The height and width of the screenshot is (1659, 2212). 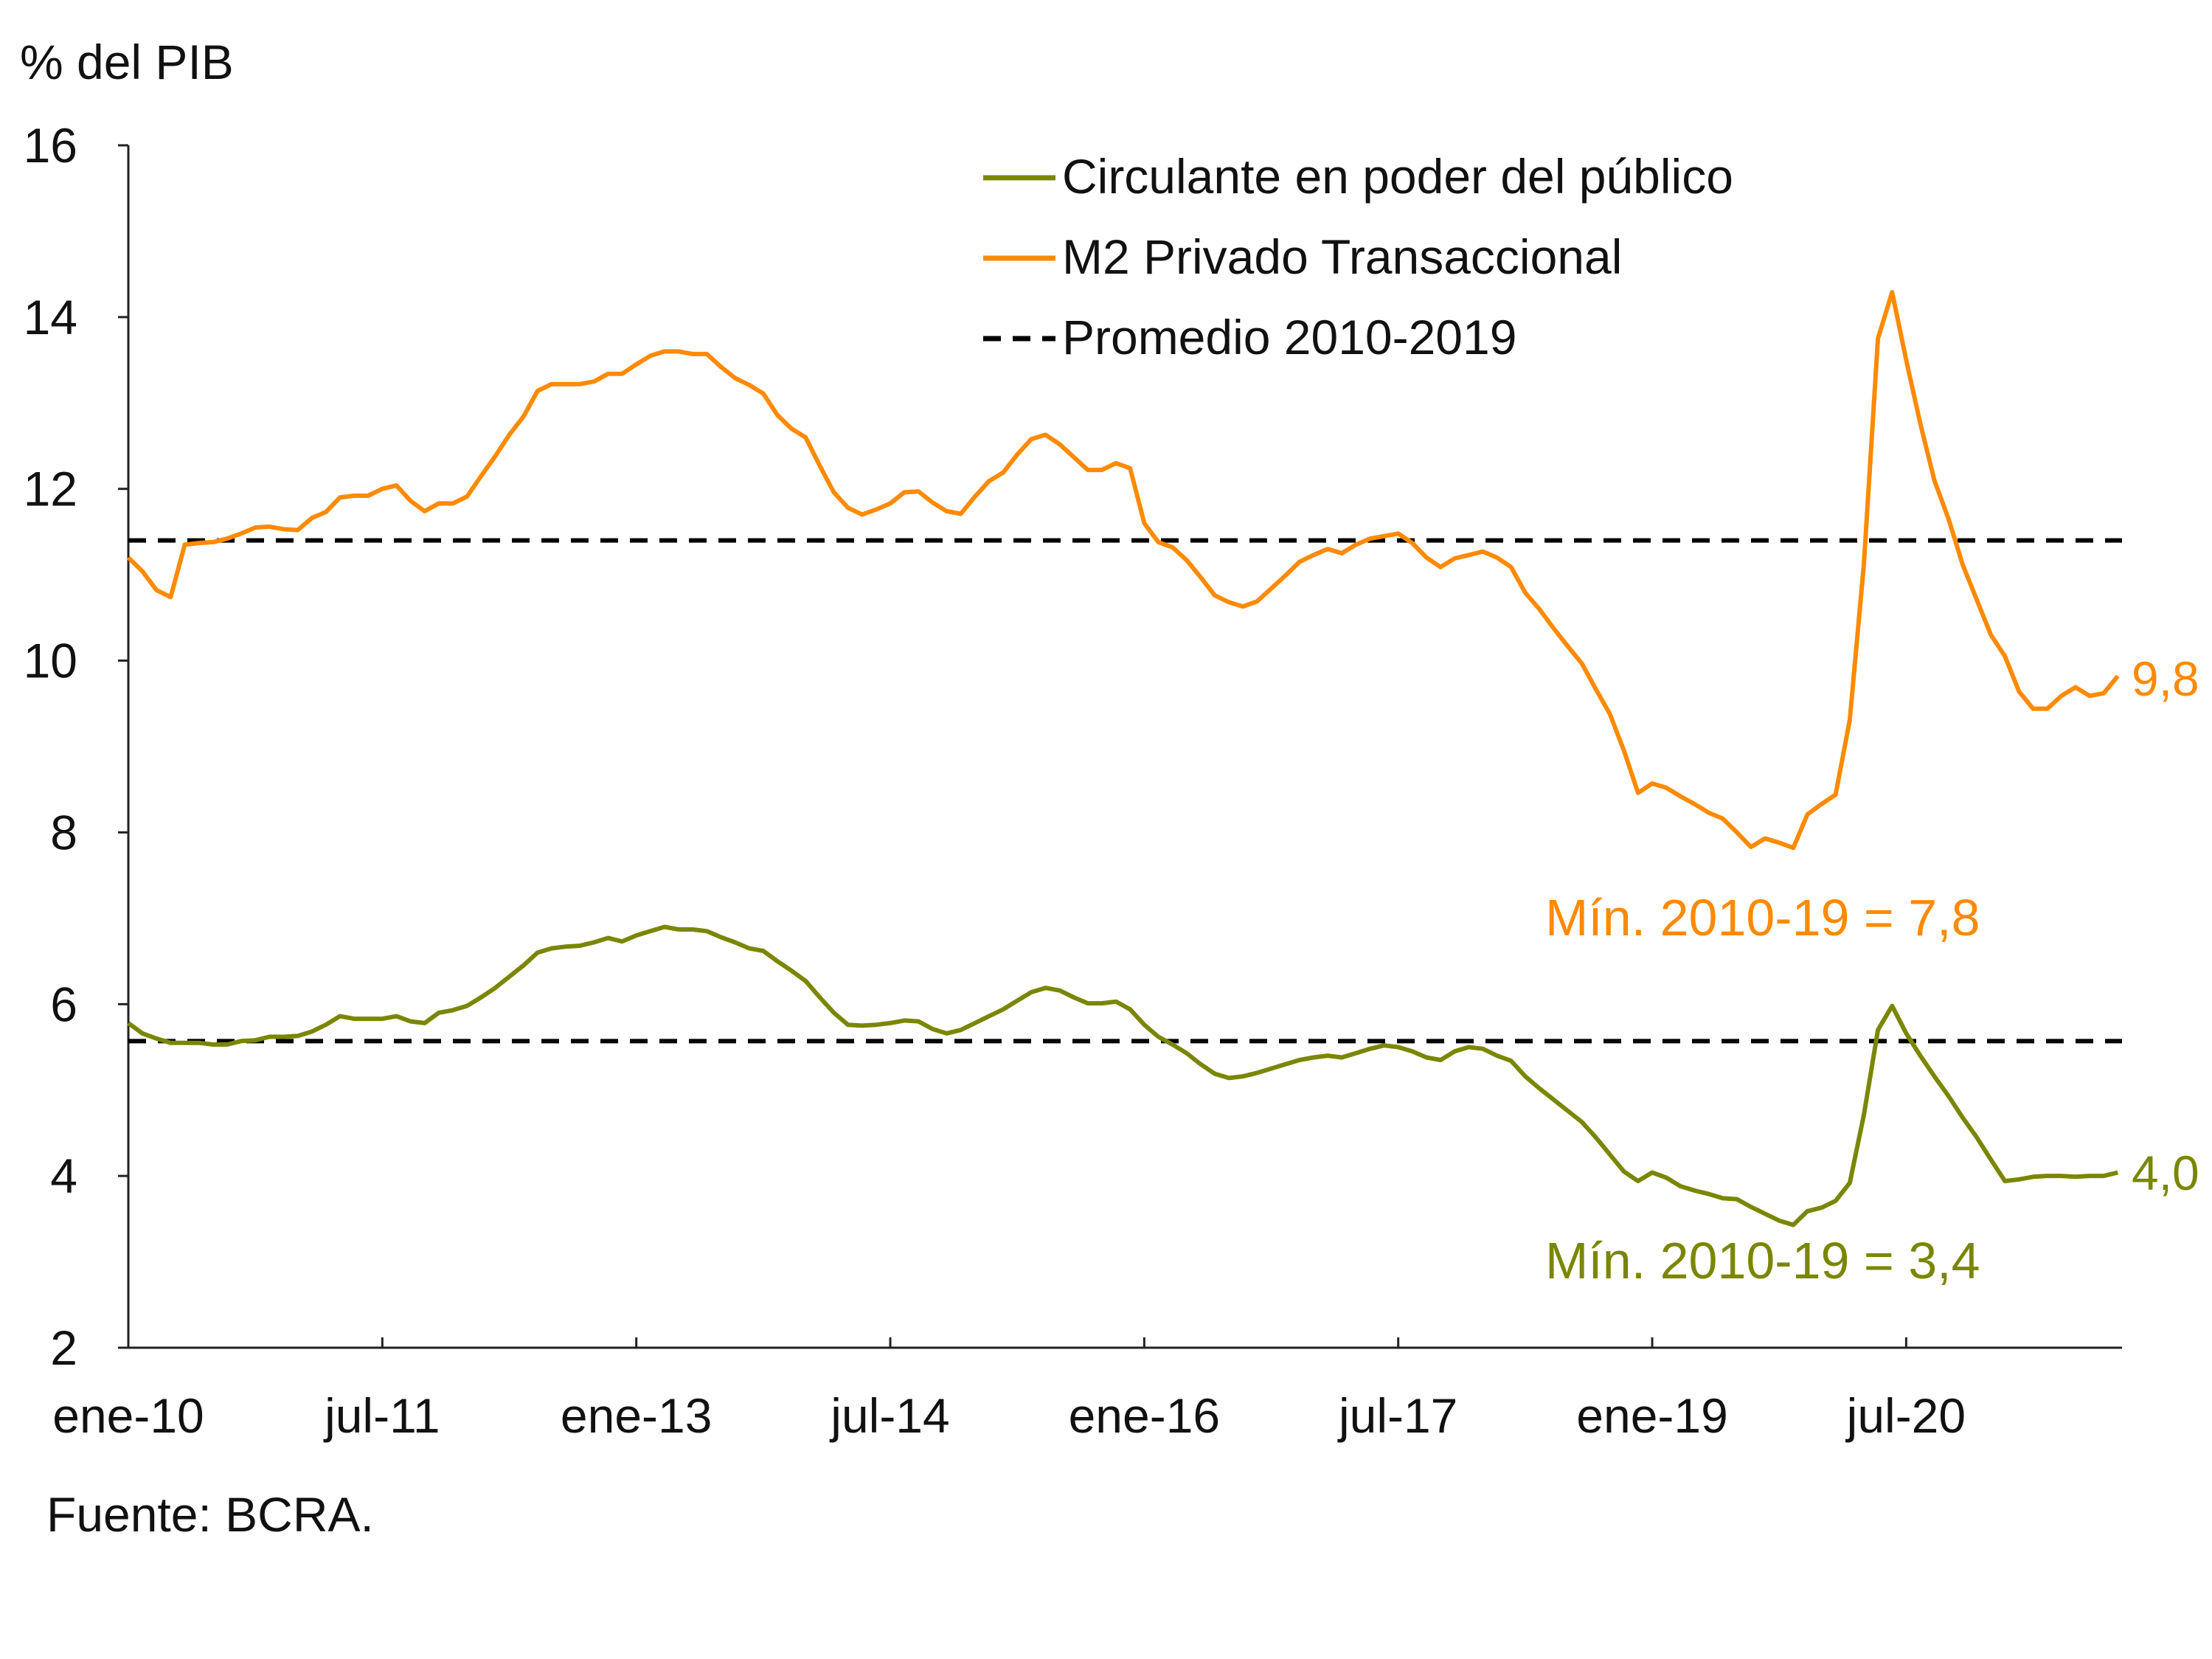 What do you see at coordinates (1763, 1260) in the screenshot?
I see `annotation-circ-min: Mín. 2010-19 = 3,4` at bounding box center [1763, 1260].